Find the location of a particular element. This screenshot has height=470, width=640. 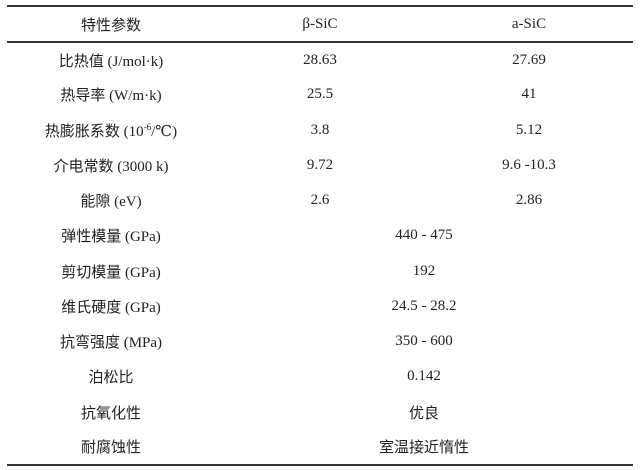

param-cell: 热膨胀系数 (10-6/℃) is located at coordinates (111, 130).